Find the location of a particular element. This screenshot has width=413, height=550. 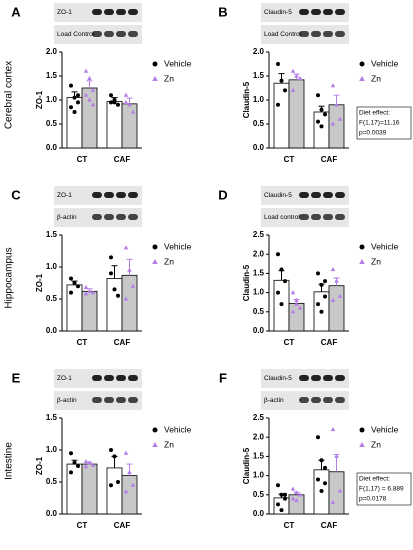

legend-label: Vehicle is located at coordinates (178, 429).